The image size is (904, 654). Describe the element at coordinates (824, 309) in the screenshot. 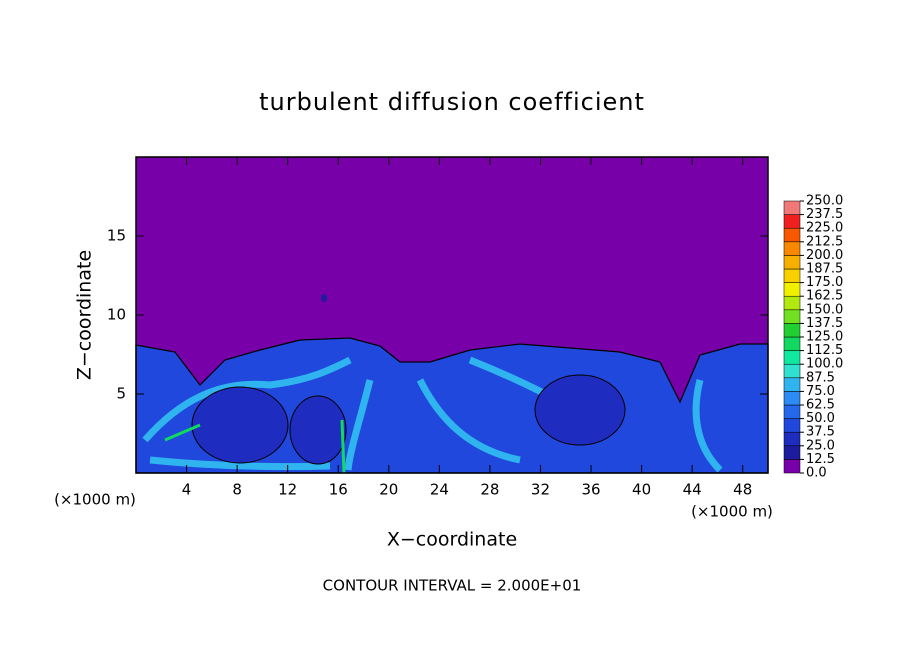

I see `colorbar-label: 150.0` at that location.